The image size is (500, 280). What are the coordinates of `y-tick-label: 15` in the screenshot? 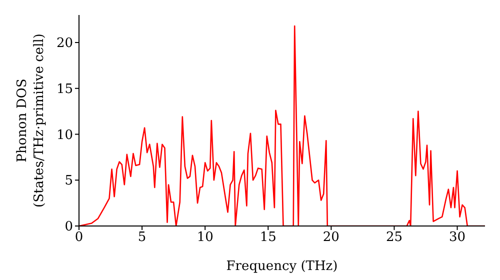 It's located at (64, 90).